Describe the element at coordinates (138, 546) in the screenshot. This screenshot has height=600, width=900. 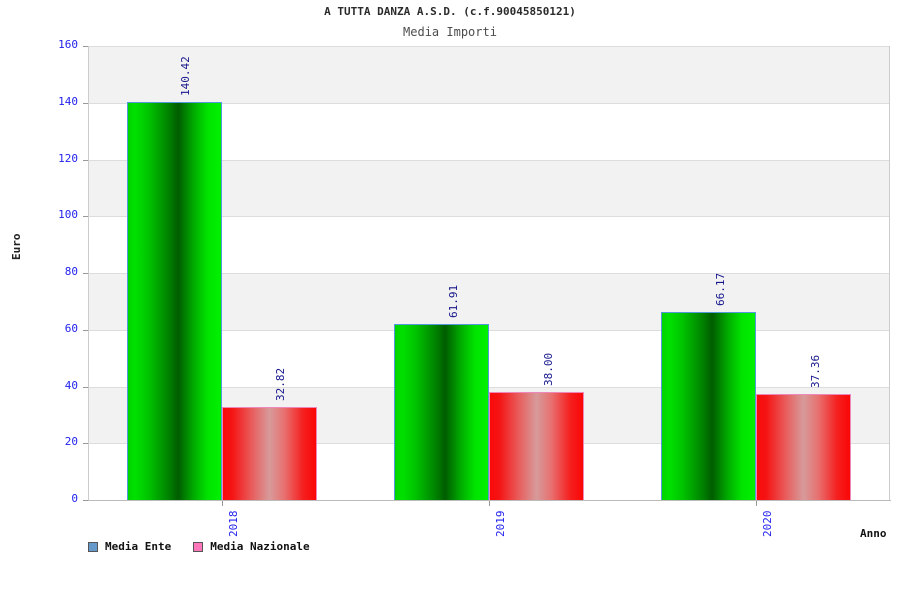
I see `legend-label: Media Ente` at that location.